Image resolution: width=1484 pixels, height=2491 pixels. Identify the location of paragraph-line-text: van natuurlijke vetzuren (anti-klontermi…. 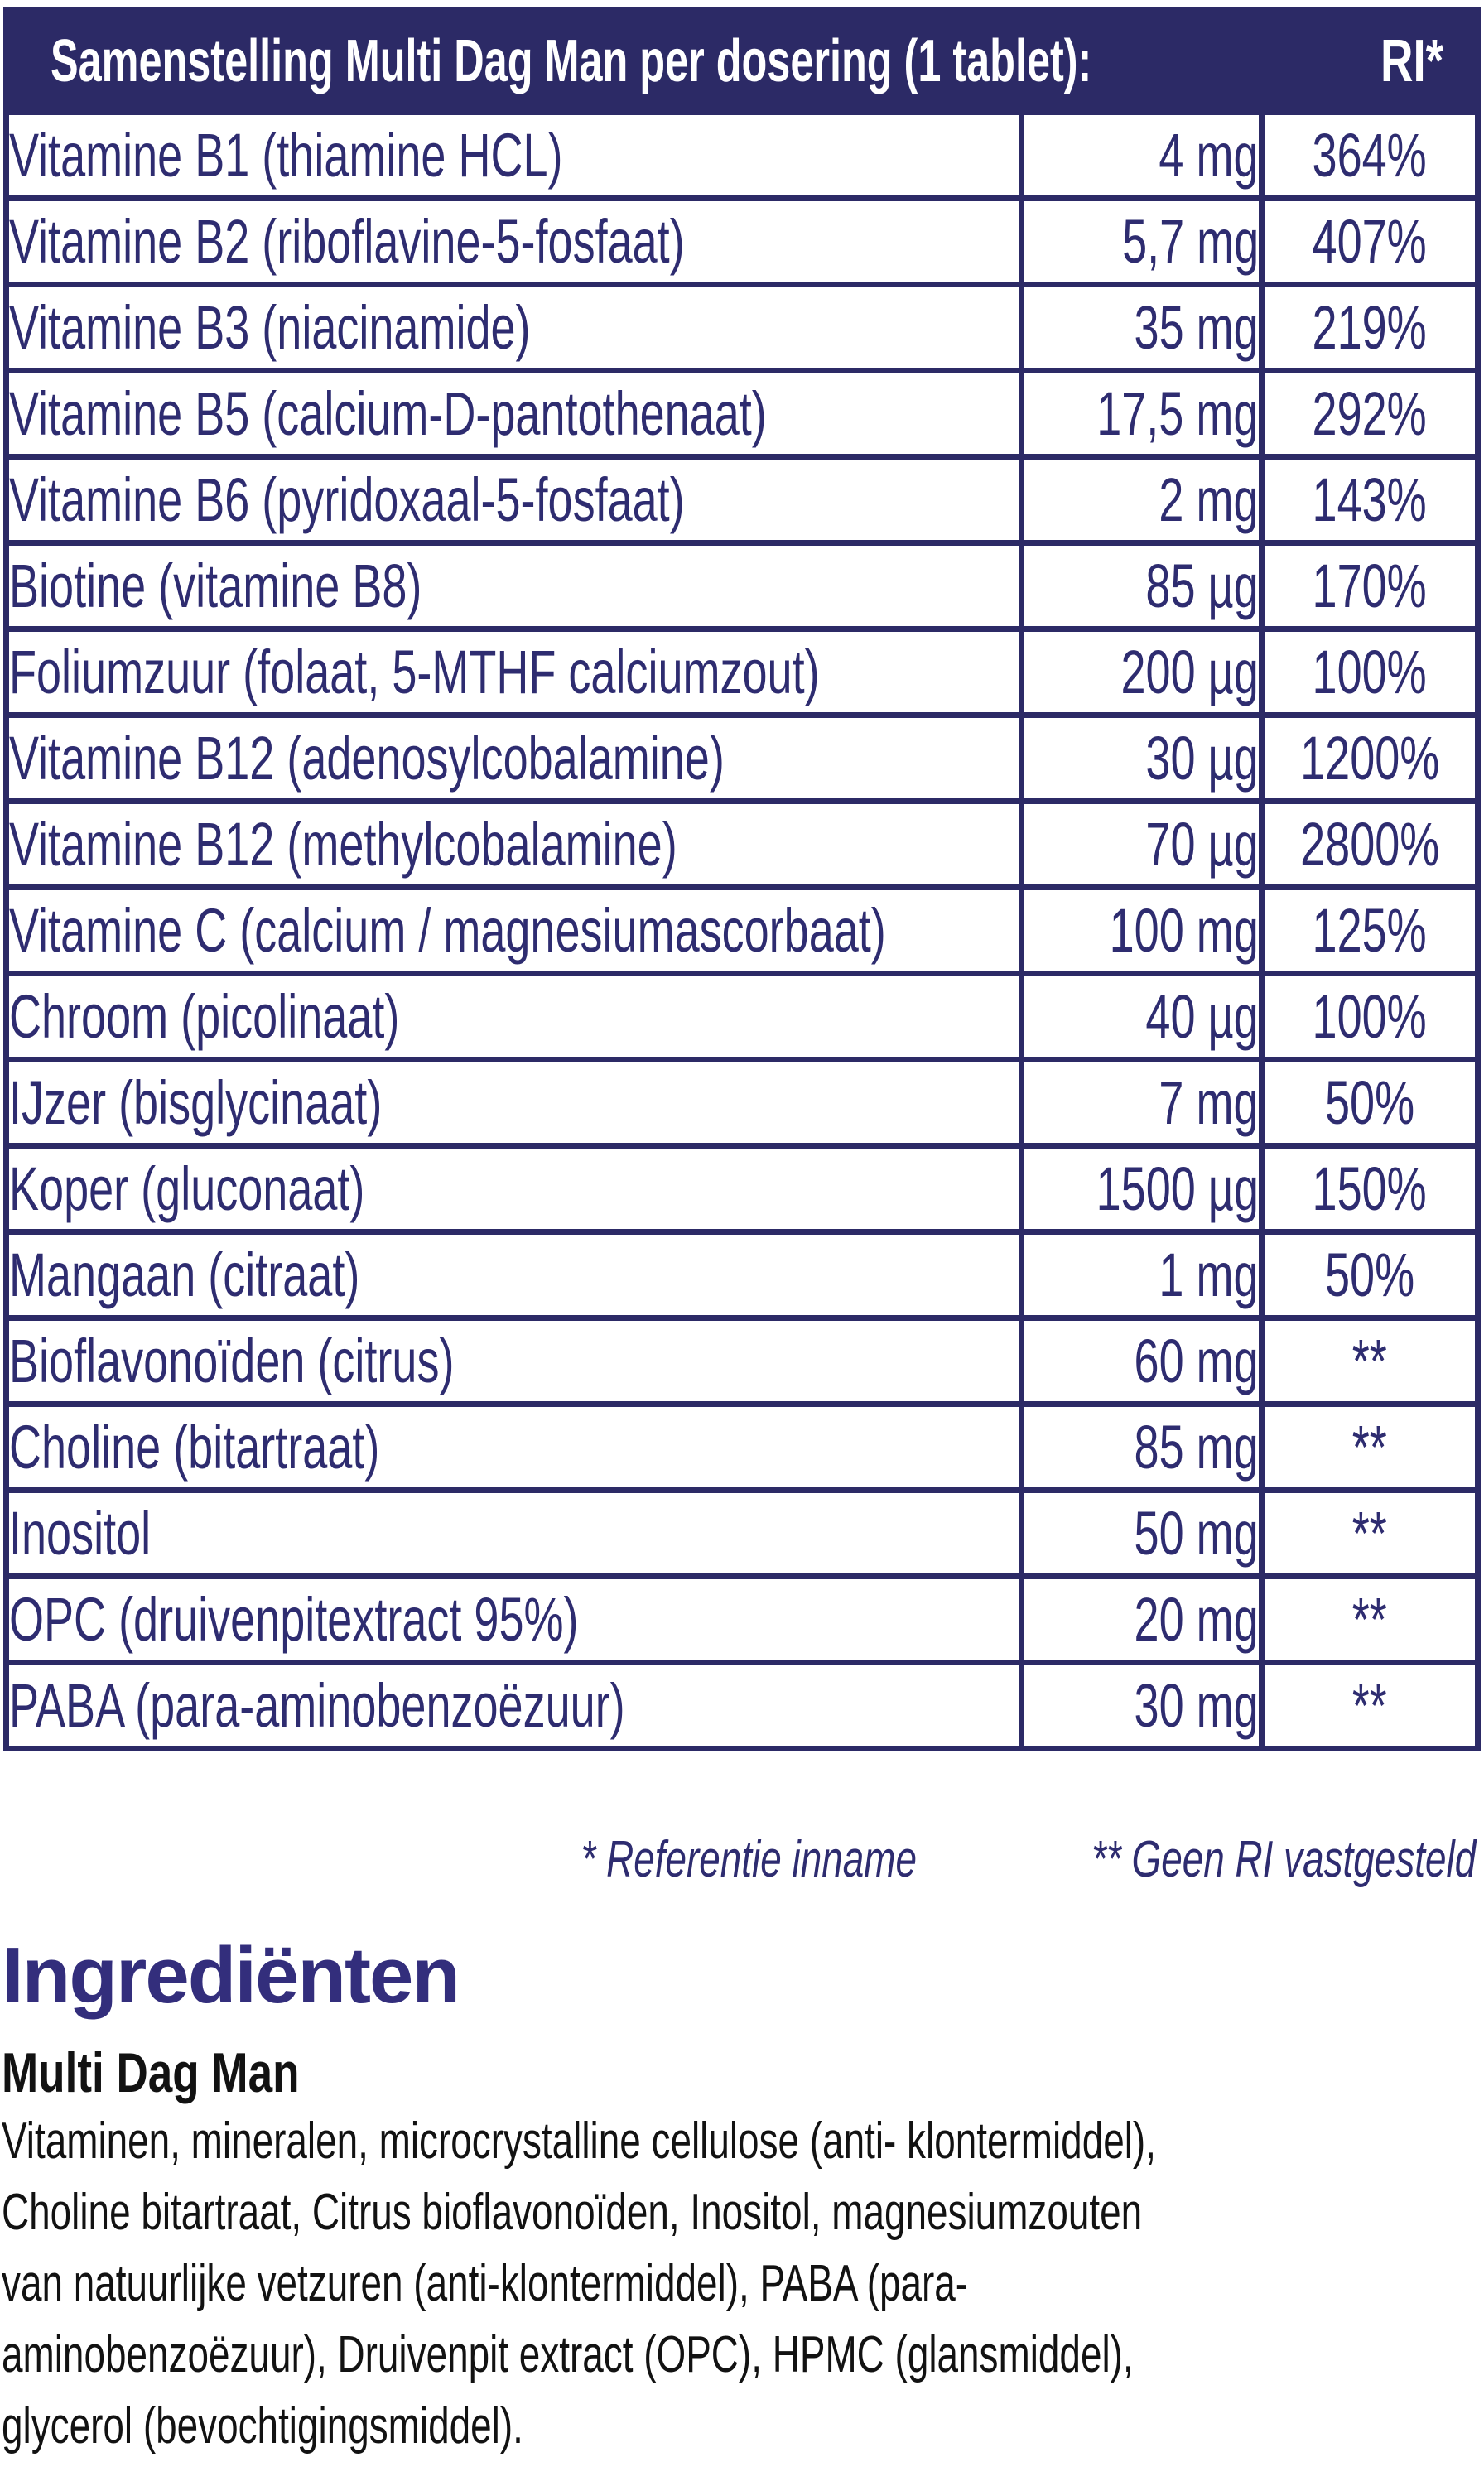
(485, 2283).